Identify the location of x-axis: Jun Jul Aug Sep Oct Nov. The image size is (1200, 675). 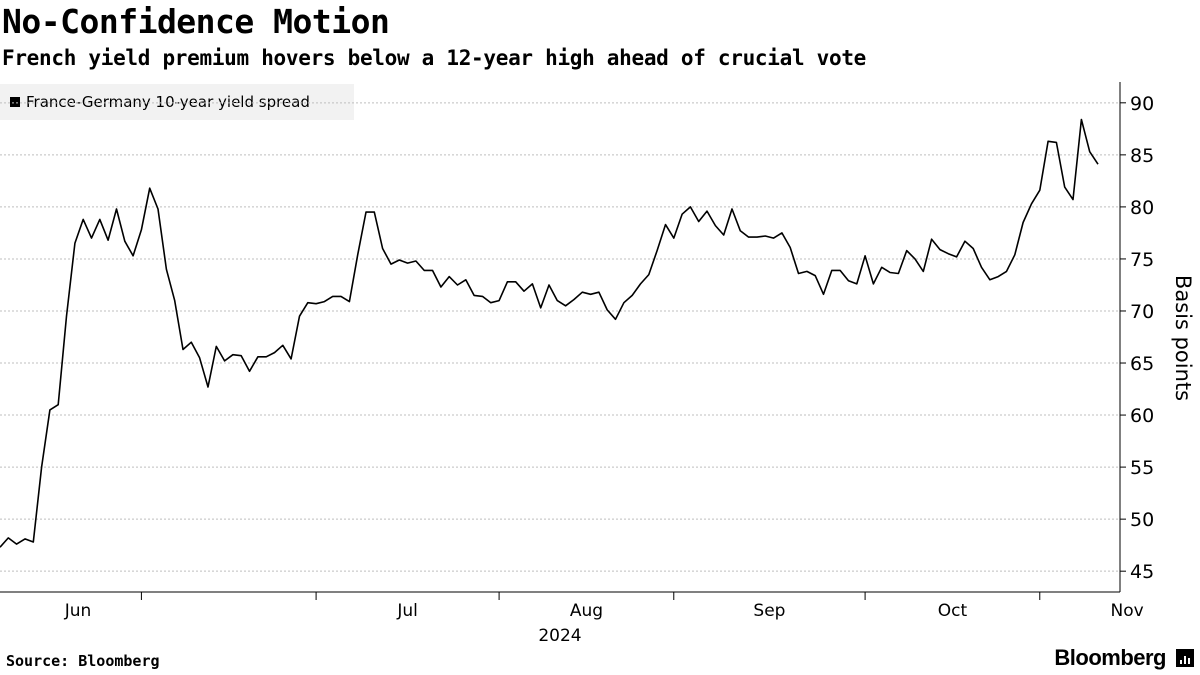
(572, 606).